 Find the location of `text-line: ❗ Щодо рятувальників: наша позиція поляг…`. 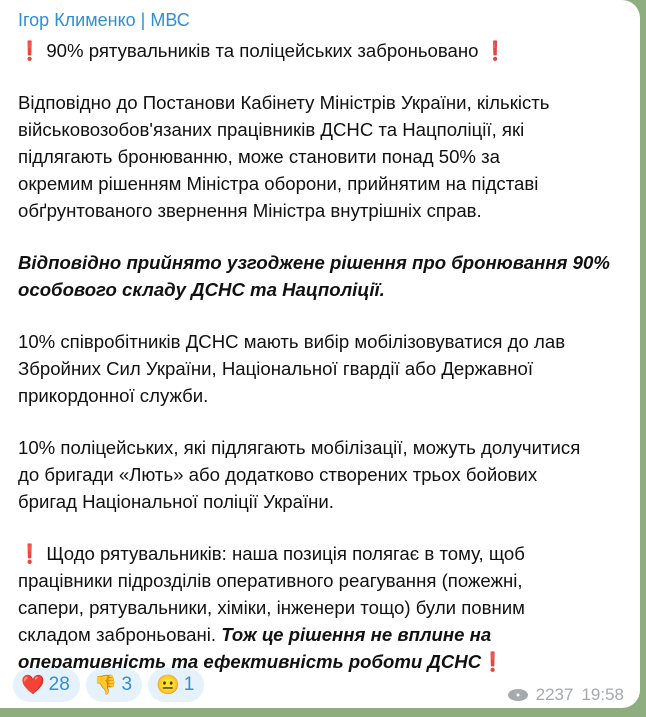

text-line: ❗ Щодо рятувальників: наша позиція поляг… is located at coordinates (271, 553).